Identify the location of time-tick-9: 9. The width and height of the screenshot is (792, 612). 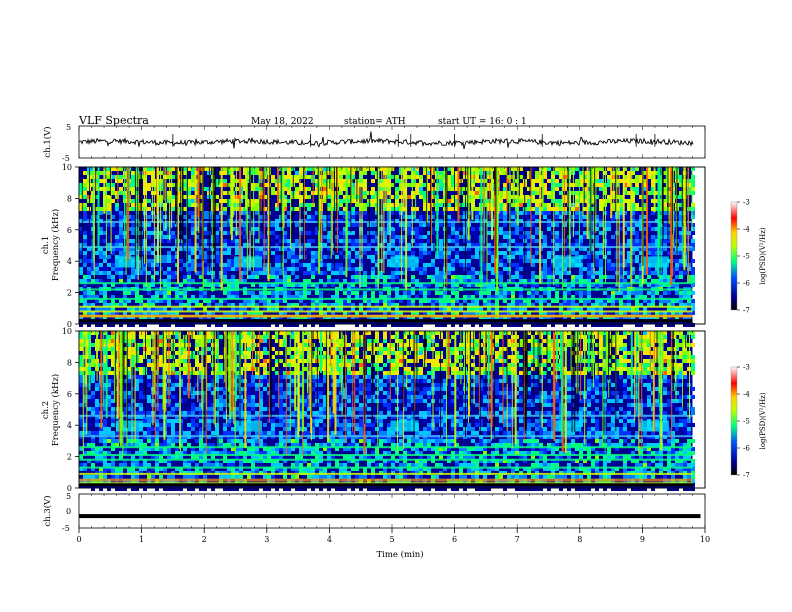
(642, 539).